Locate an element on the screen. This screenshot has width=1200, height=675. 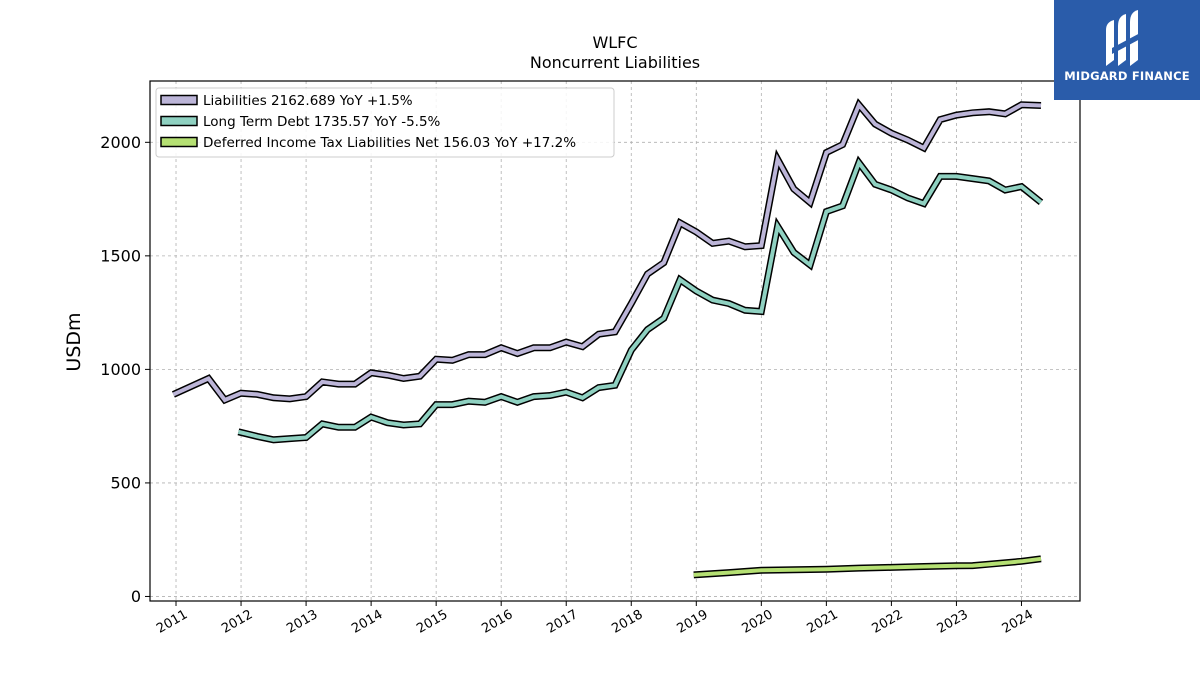
x-tick-label: 2021 is located at coordinates (823, 622).